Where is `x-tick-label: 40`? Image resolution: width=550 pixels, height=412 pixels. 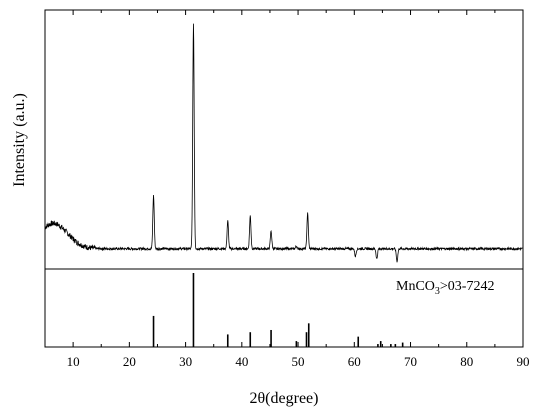 x-tick-label: 40 is located at coordinates (241, 361).